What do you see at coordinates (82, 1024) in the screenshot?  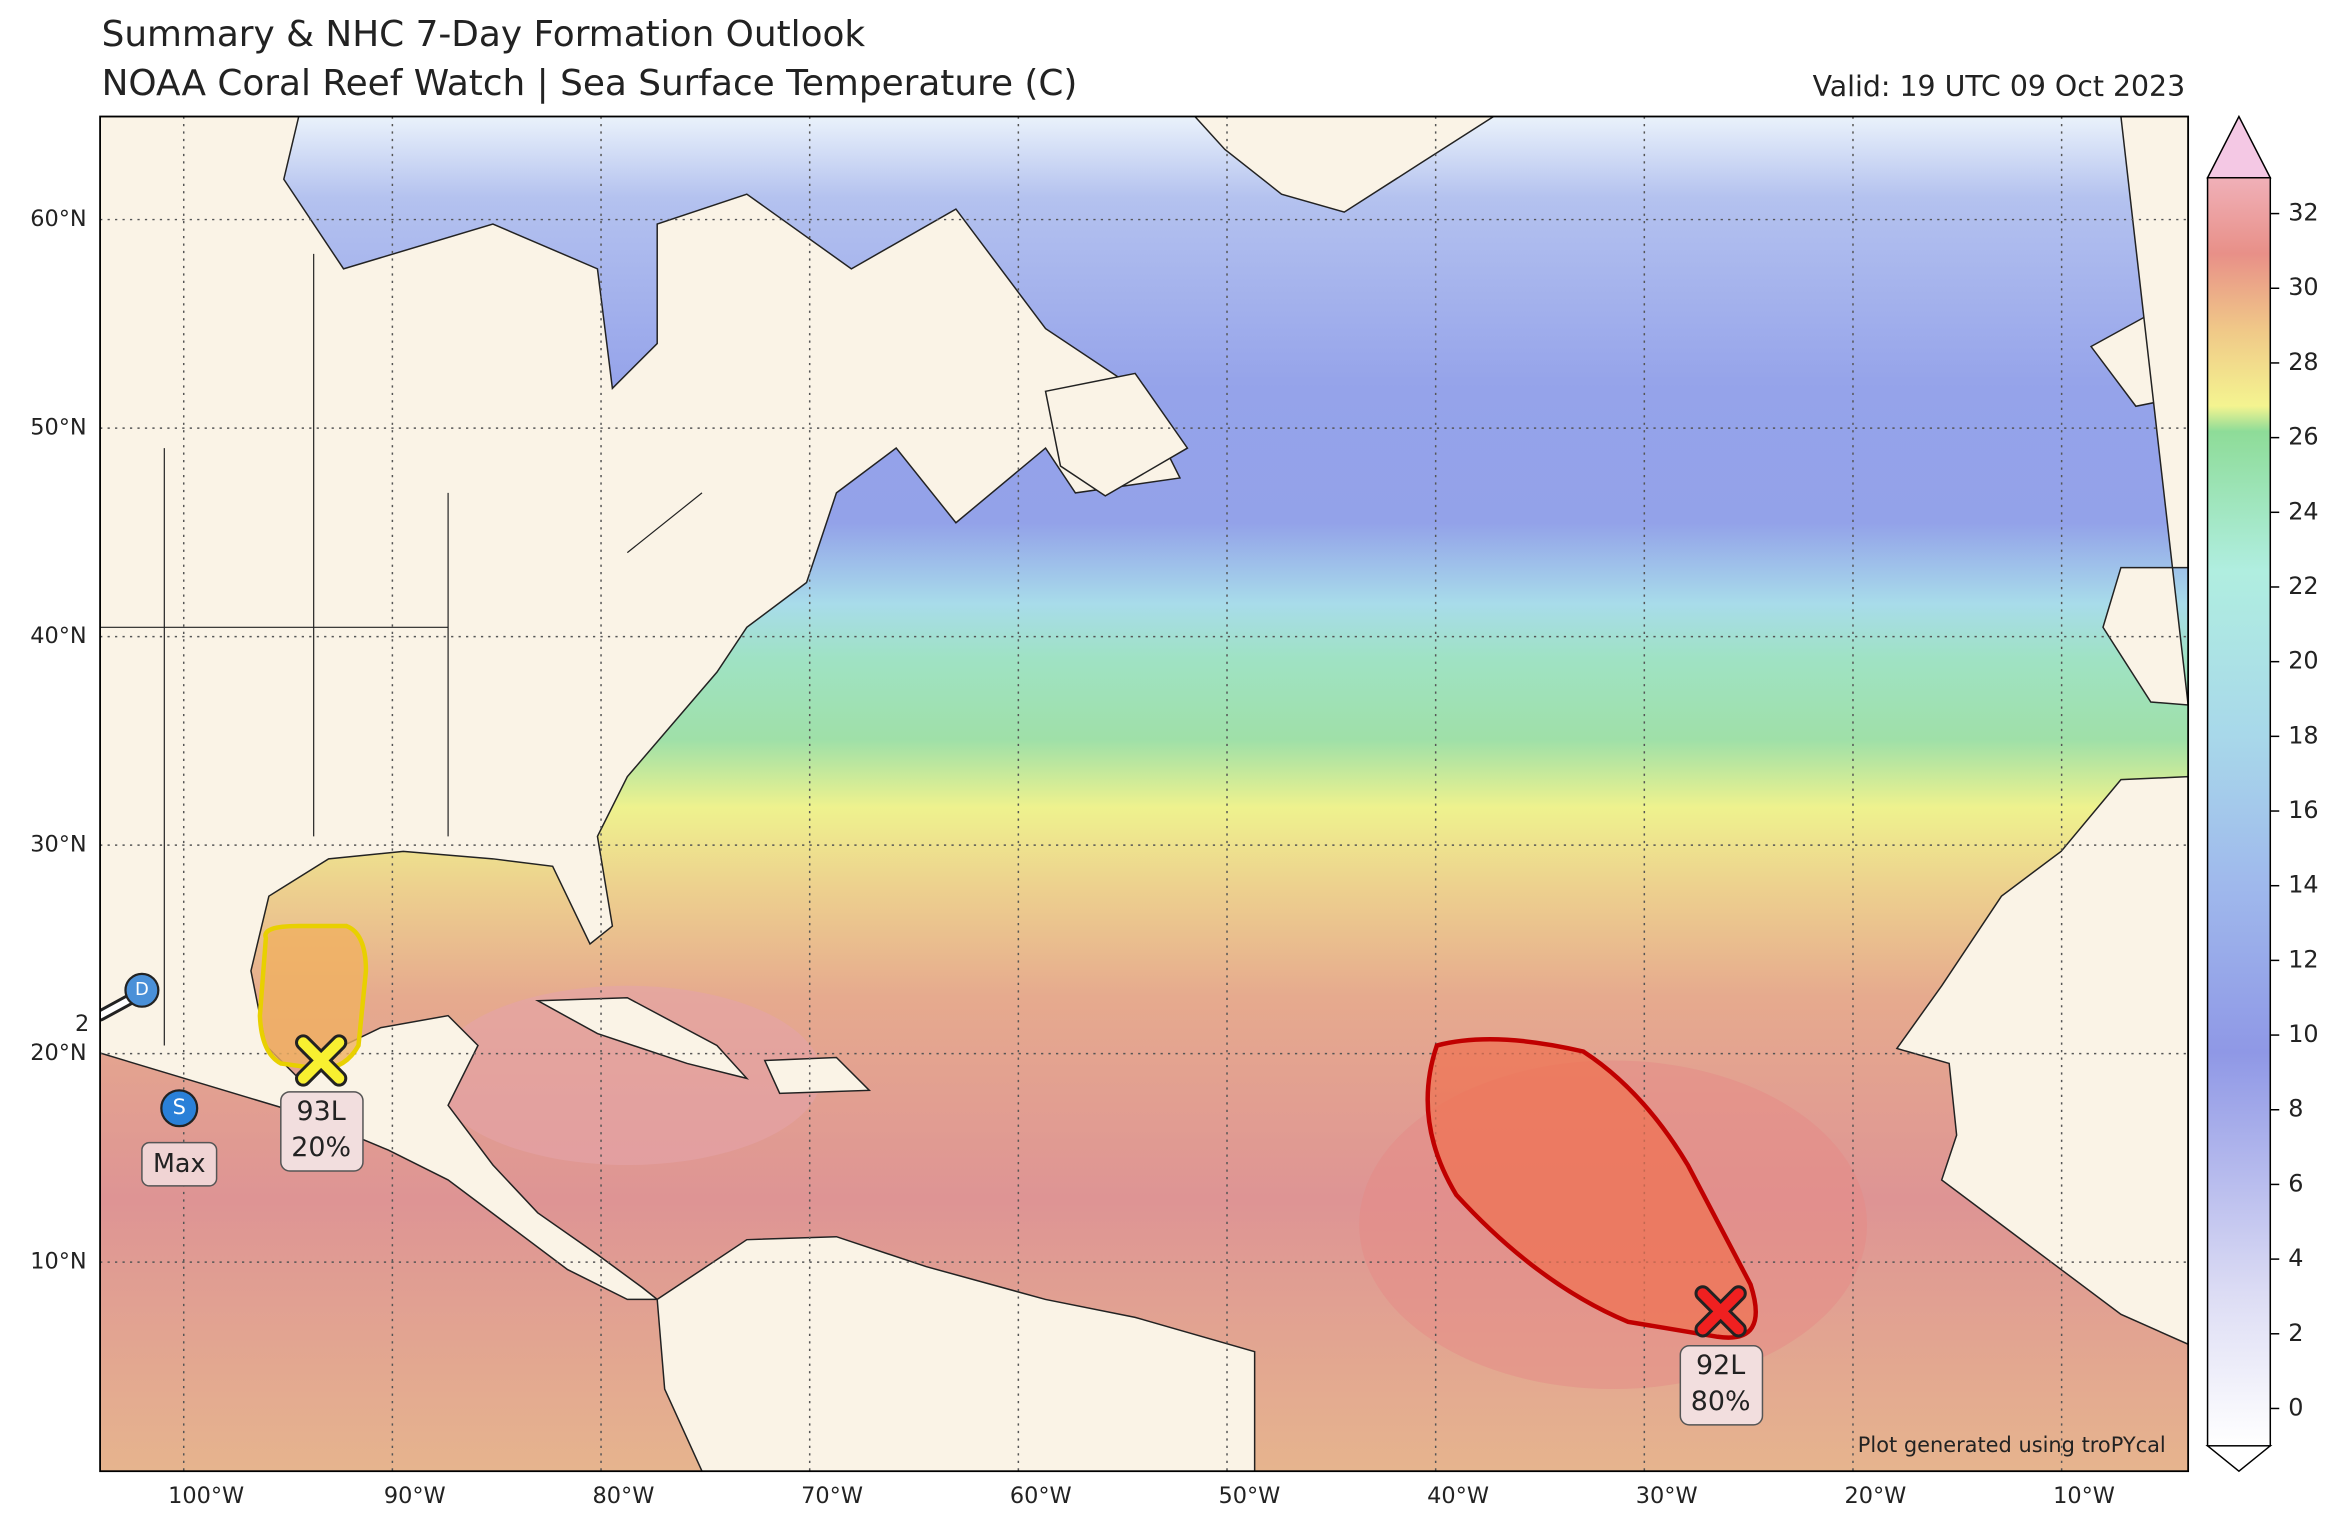 I see `storm-annotation: 2` at bounding box center [82, 1024].